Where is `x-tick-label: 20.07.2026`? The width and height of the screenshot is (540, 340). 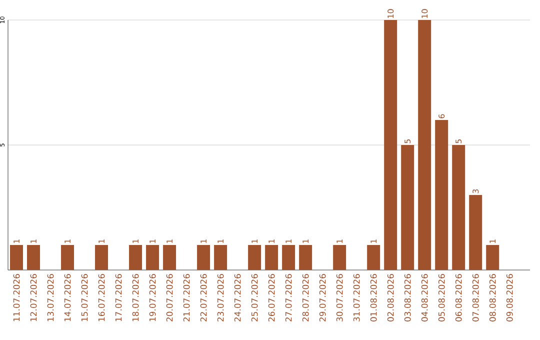 x-tick-label: 20.07.2026 is located at coordinates (169, 298).